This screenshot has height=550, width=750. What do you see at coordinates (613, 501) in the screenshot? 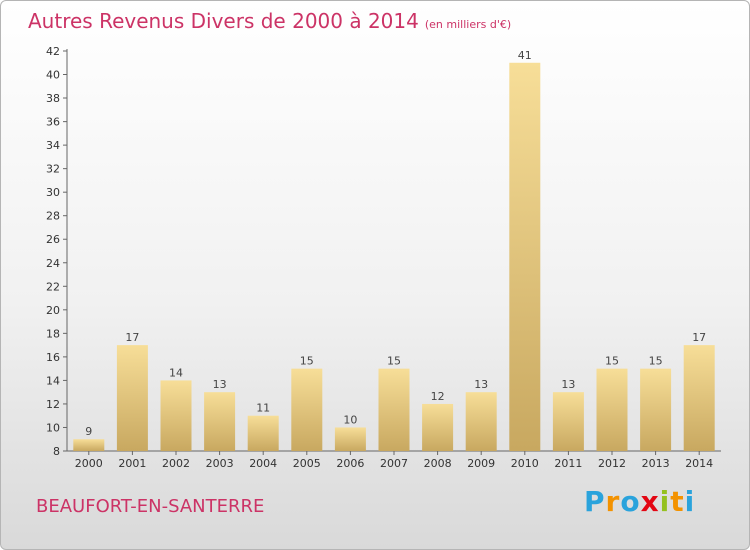
I see `logo-letter: r` at bounding box center [613, 501].